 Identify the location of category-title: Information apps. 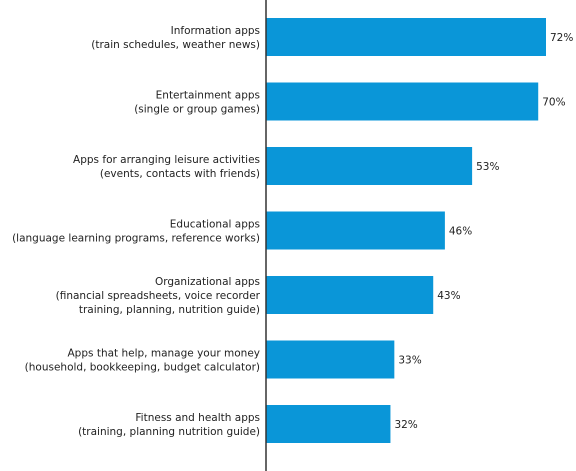
(215, 31).